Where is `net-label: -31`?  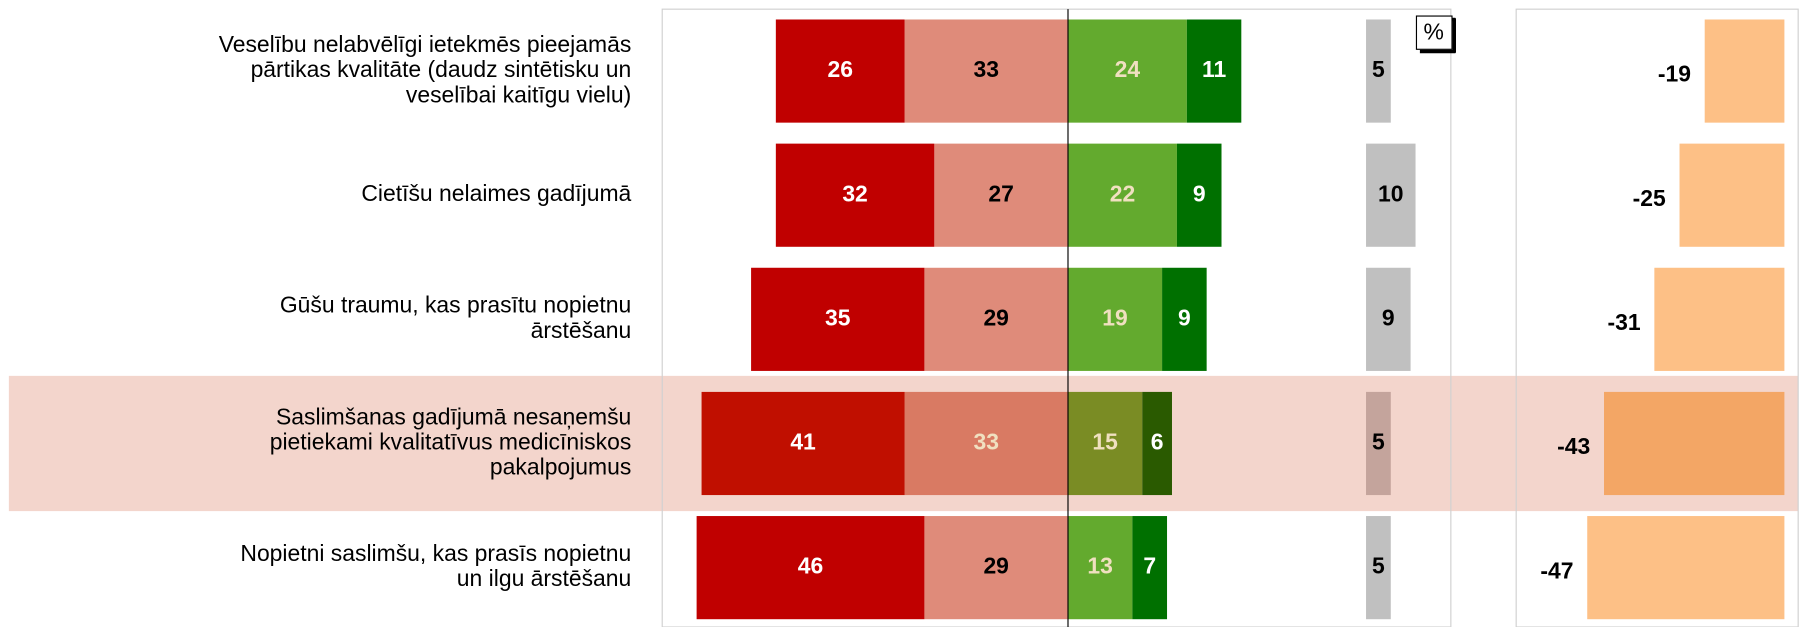 net-label: -31 is located at coordinates (1623, 322).